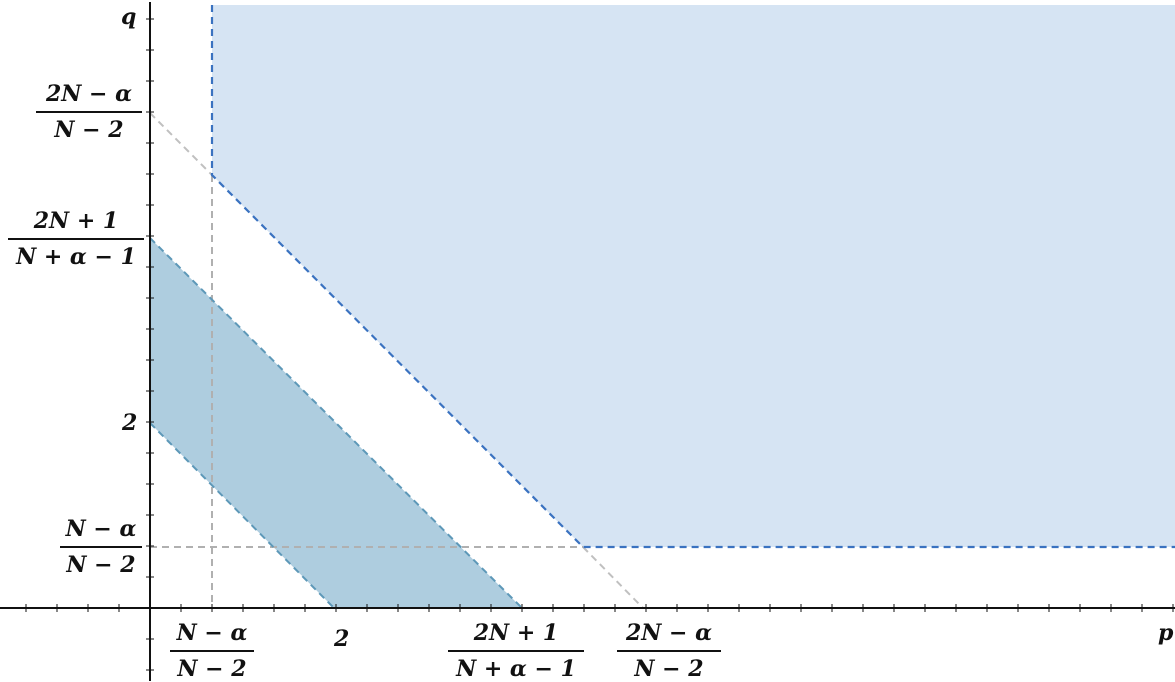  What do you see at coordinates (342, 639) in the screenshot?
I see `x-tick-label-2: 2` at bounding box center [342, 639].